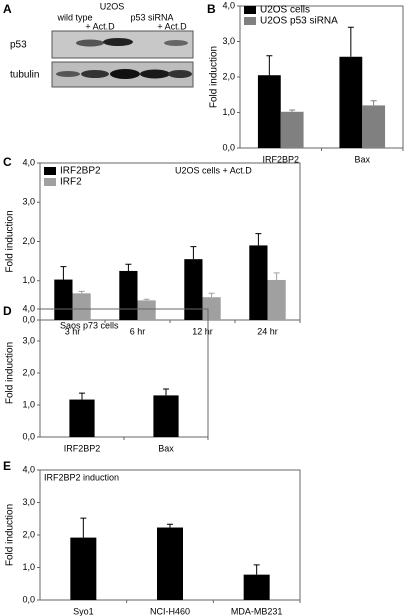 Image resolution: width=407 pixels, height=616 pixels. What do you see at coordinates (71, 182) in the screenshot?
I see `legend-label: IRF2` at bounding box center [71, 182].